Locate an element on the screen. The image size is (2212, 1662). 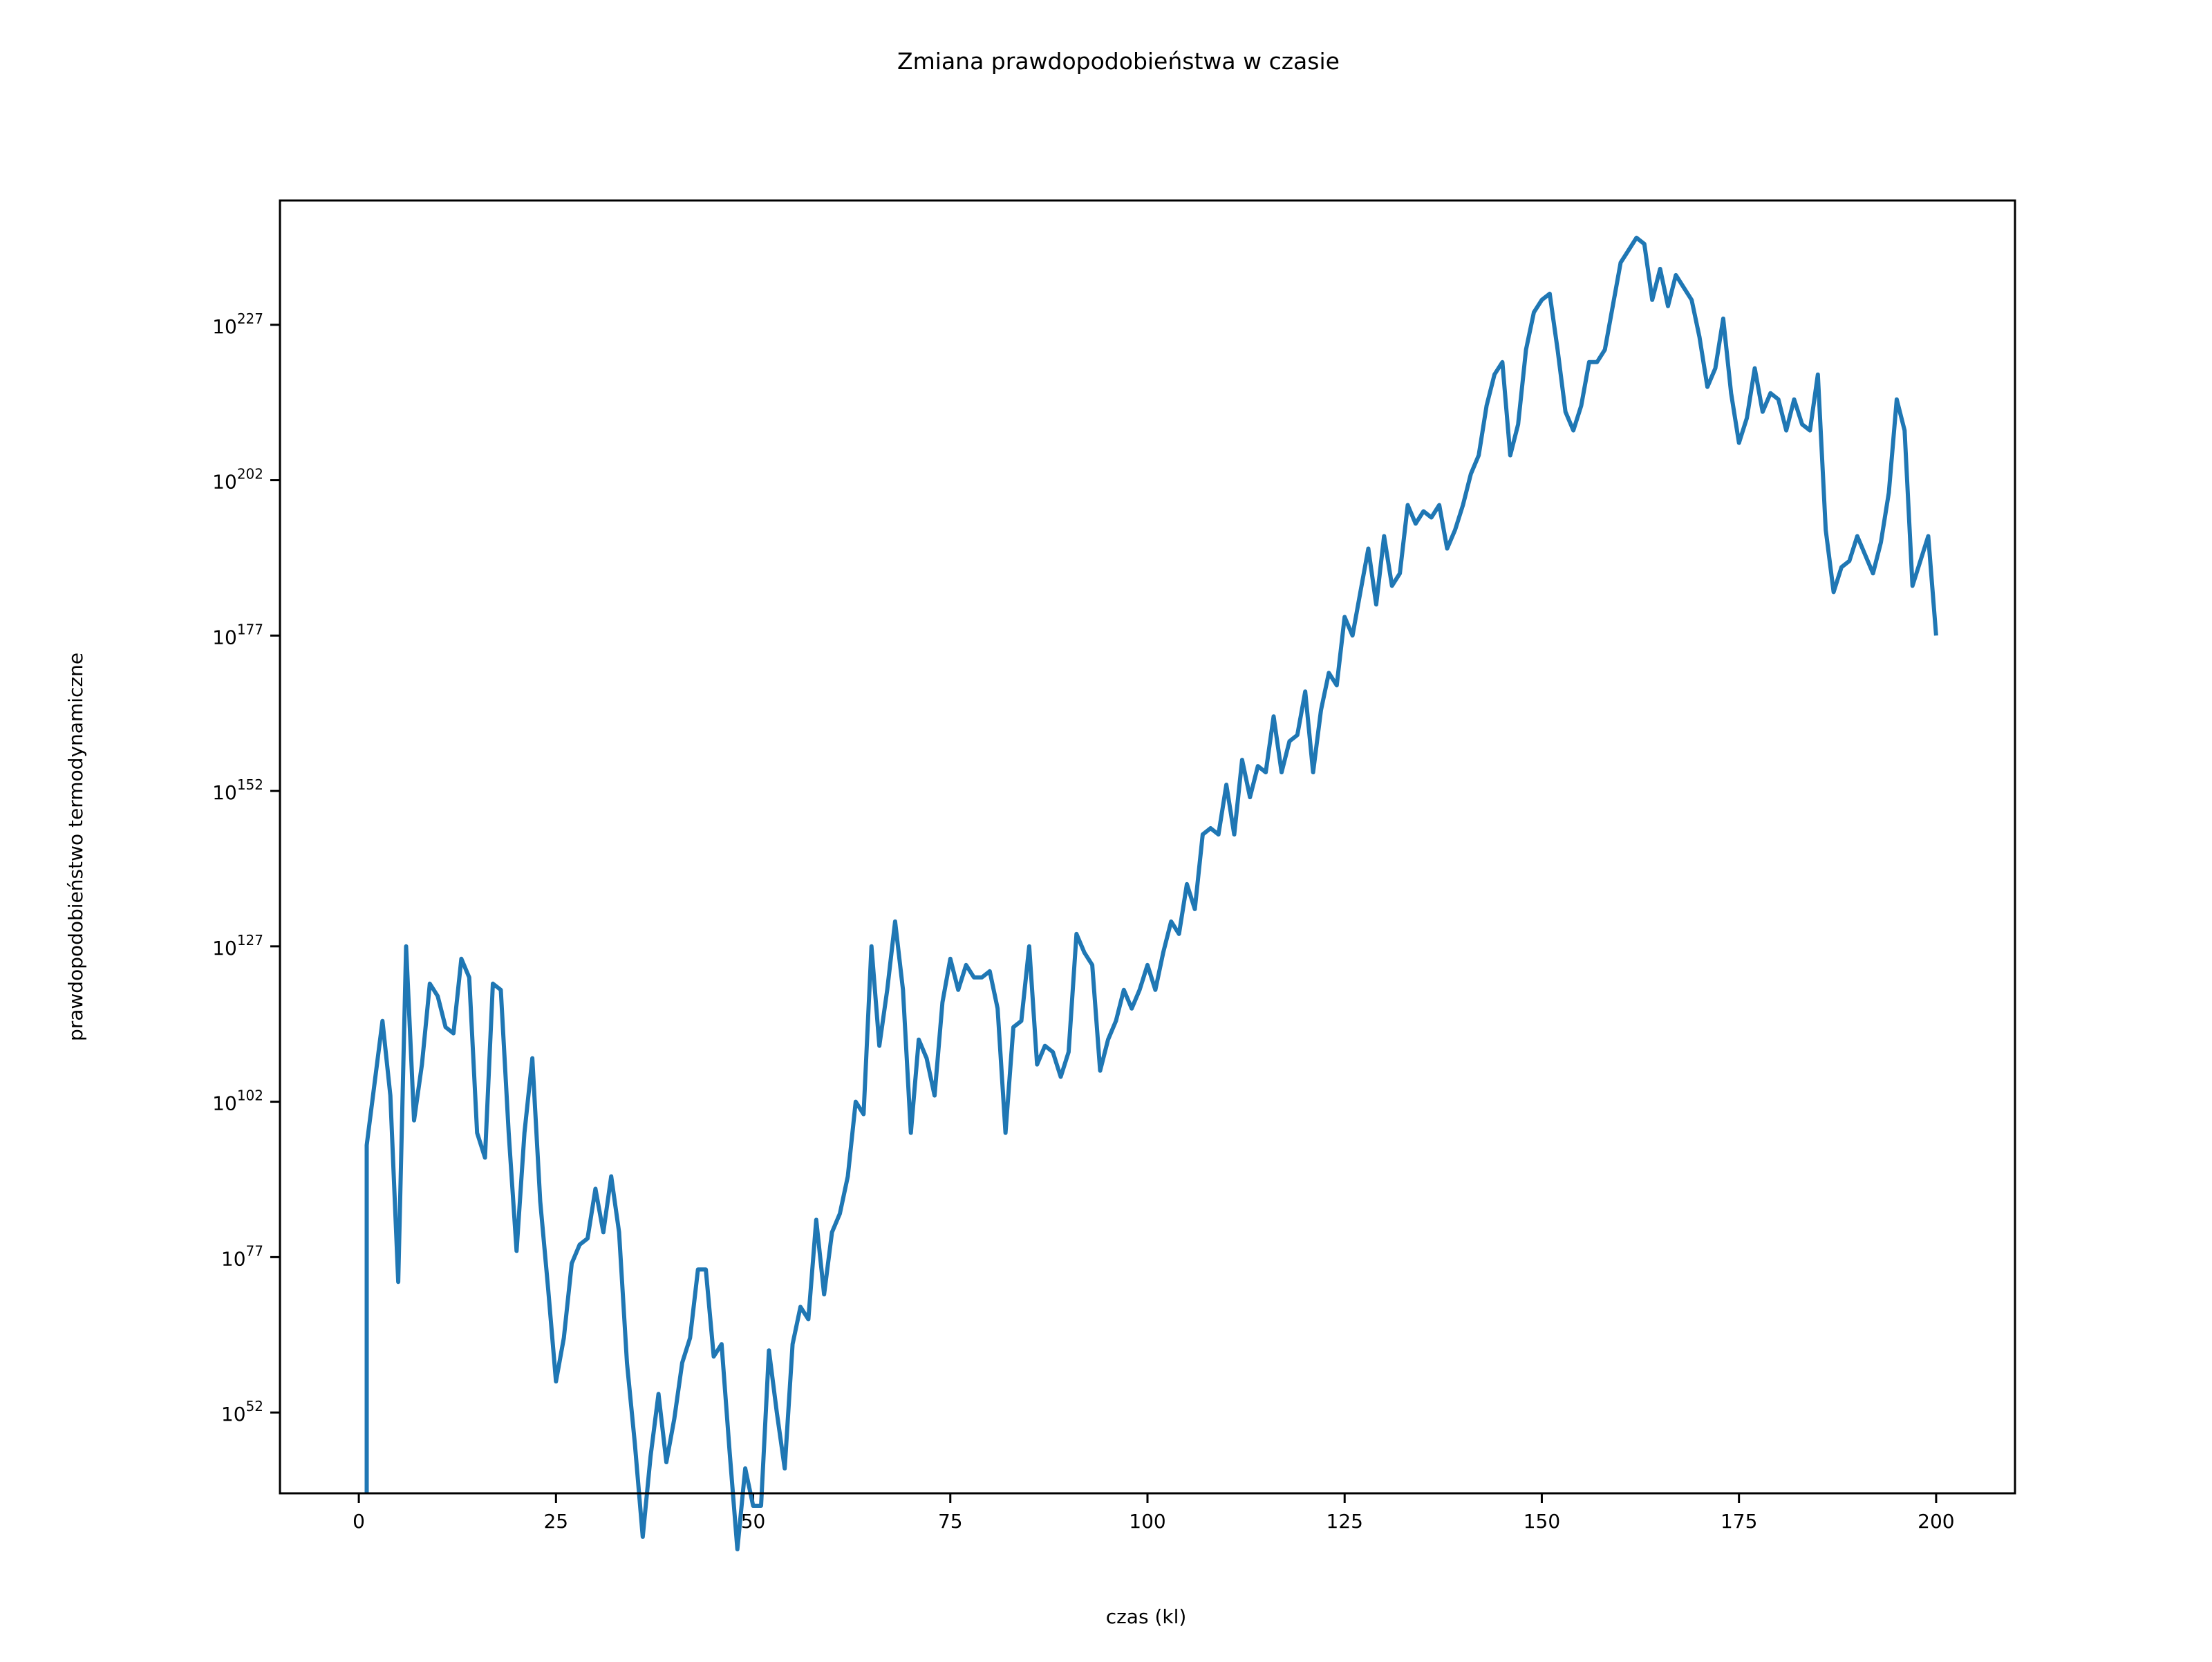
x-tick-label: 75 is located at coordinates (950, 1521).